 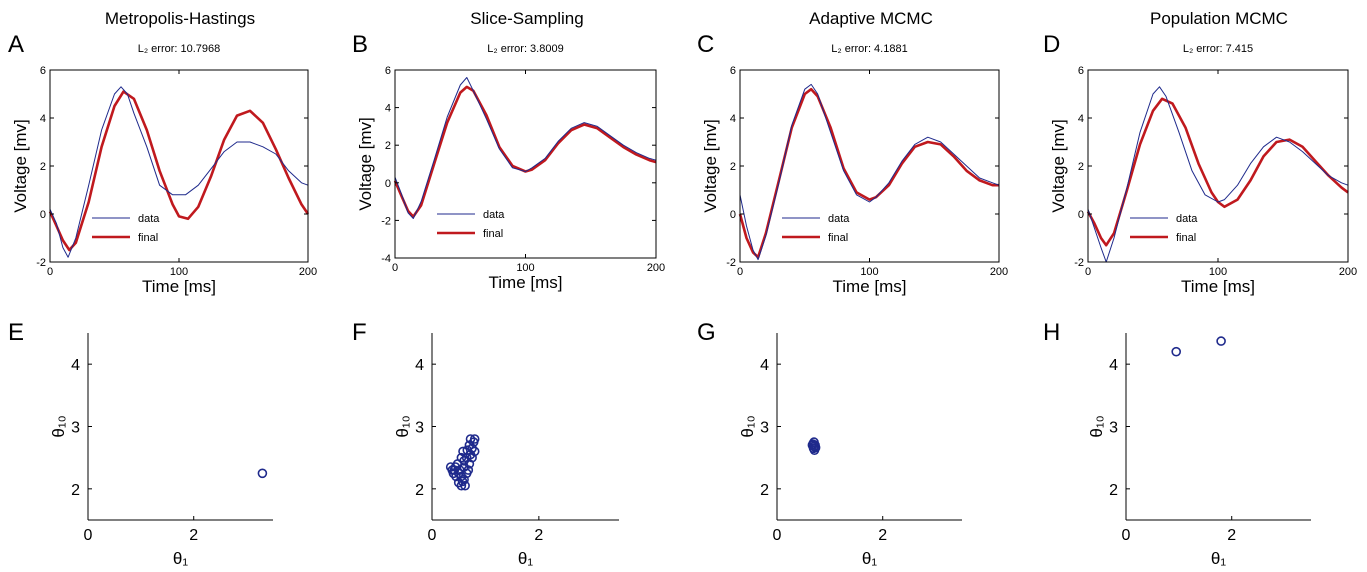 What do you see at coordinates (706, 332) in the screenshot?
I see `panel-letter: G` at bounding box center [706, 332].